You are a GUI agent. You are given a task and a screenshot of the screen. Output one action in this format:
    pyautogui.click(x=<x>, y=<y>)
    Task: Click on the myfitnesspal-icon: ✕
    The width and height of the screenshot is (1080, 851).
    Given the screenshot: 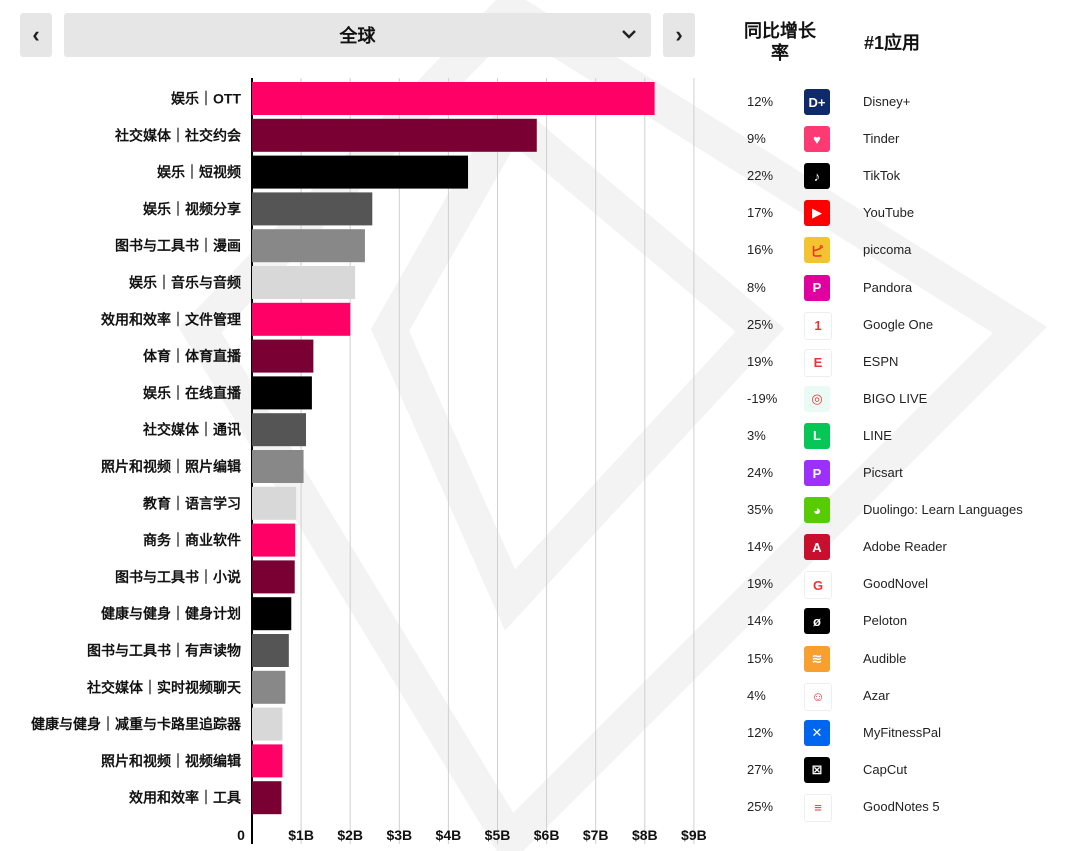 What is the action you would take?
    pyautogui.click(x=817, y=732)
    